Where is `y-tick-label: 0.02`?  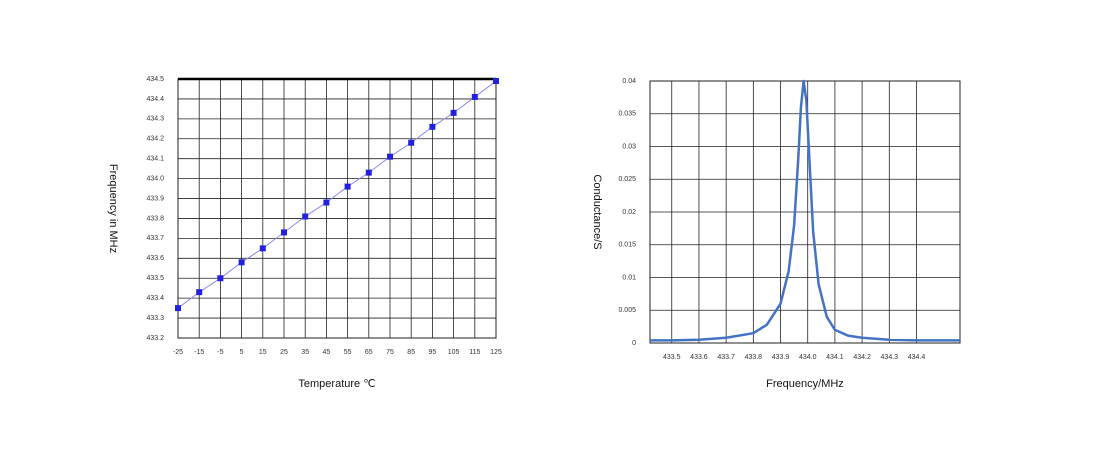
y-tick-label: 0.02 is located at coordinates (629, 212).